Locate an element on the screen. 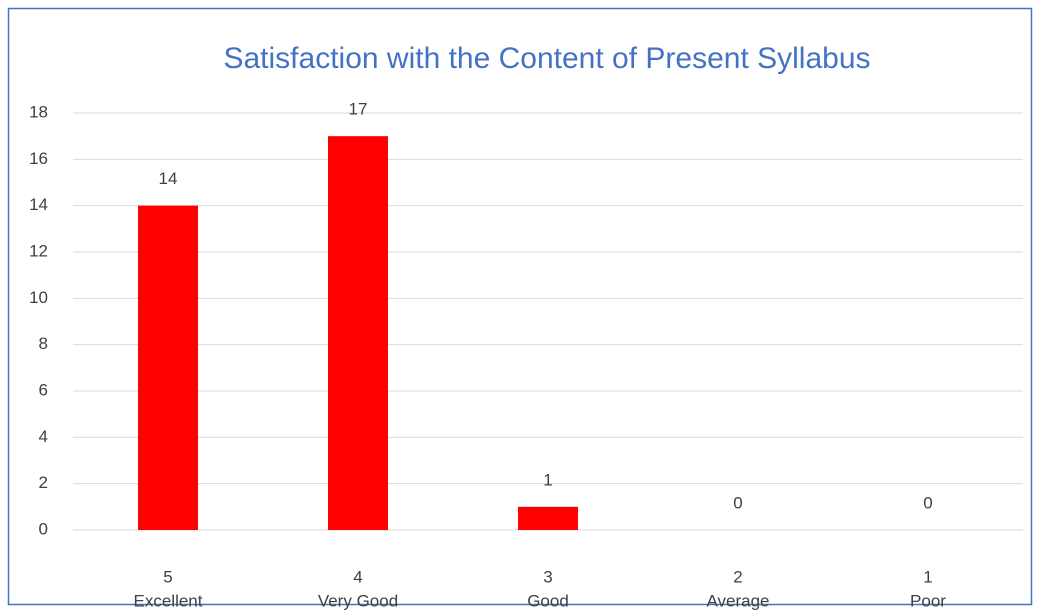 The width and height of the screenshot is (1040, 613). x-tick-label: 2 is located at coordinates (737, 576).